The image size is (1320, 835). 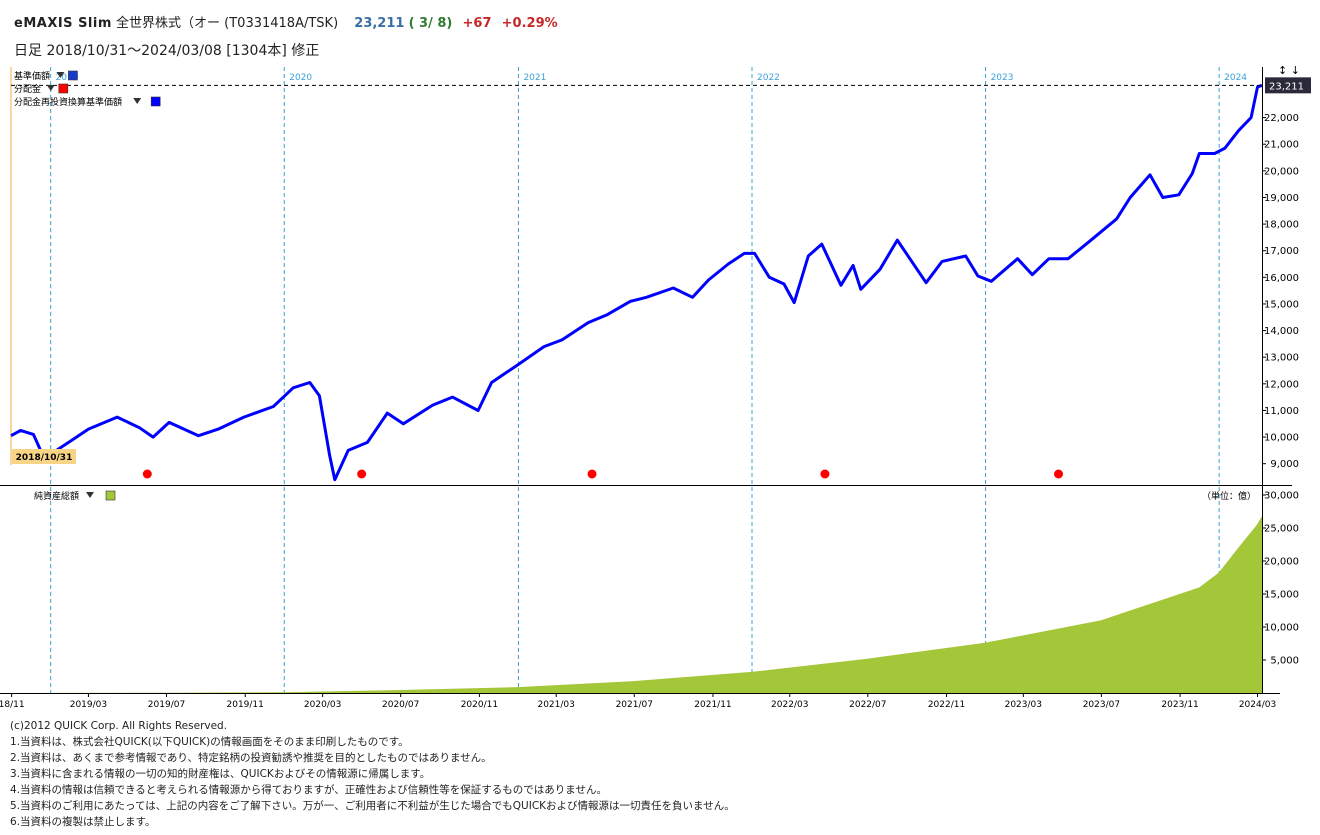 What do you see at coordinates (1281, 251) in the screenshot?
I see `y-tick-label: 17,000` at bounding box center [1281, 251].